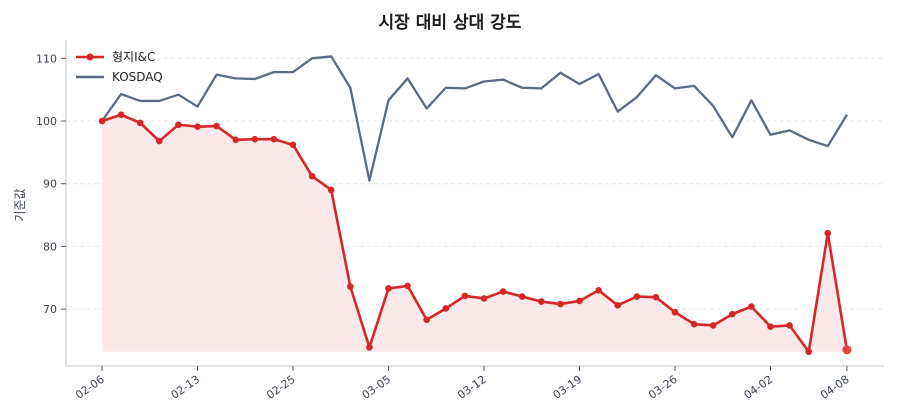 The width and height of the screenshot is (900, 420). Describe the element at coordinates (377, 387) in the screenshot. I see `x-tick-label: 03-05` at that location.